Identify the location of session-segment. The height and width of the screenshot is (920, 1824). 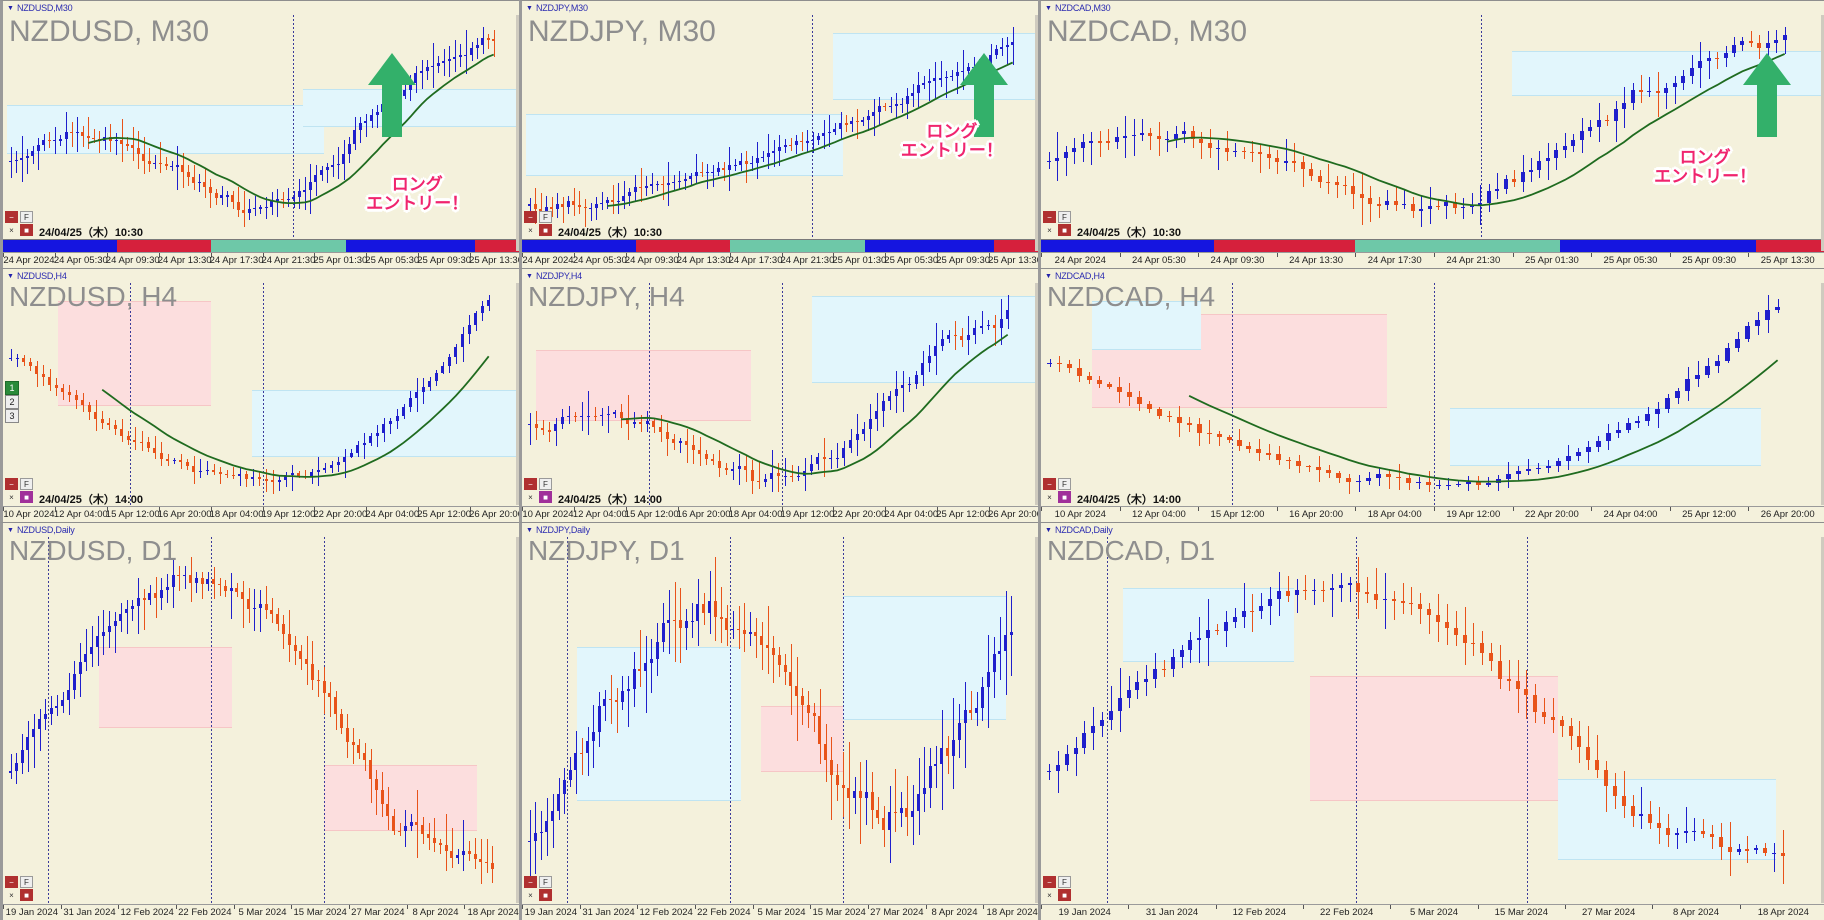
(683, 246).